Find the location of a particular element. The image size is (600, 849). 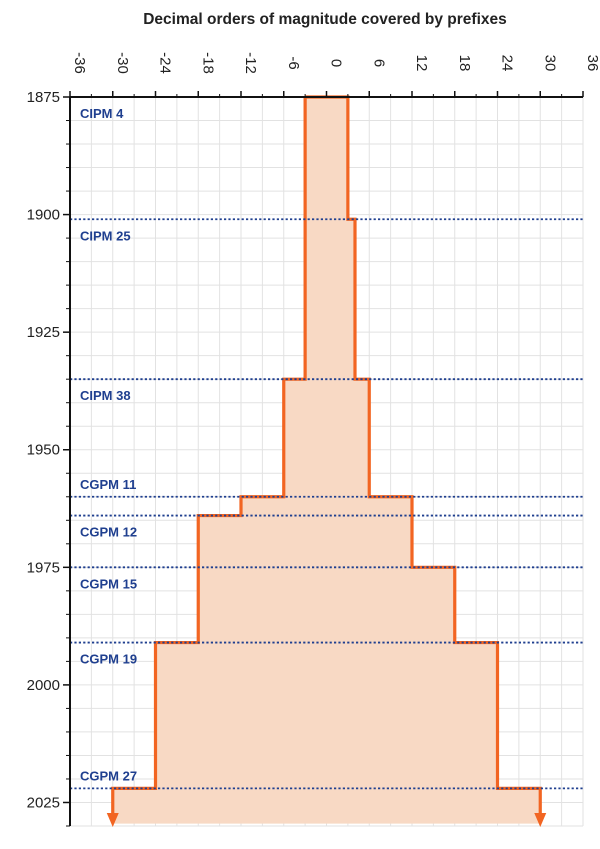

x-tick-label: -30 is located at coordinates (122, 63).